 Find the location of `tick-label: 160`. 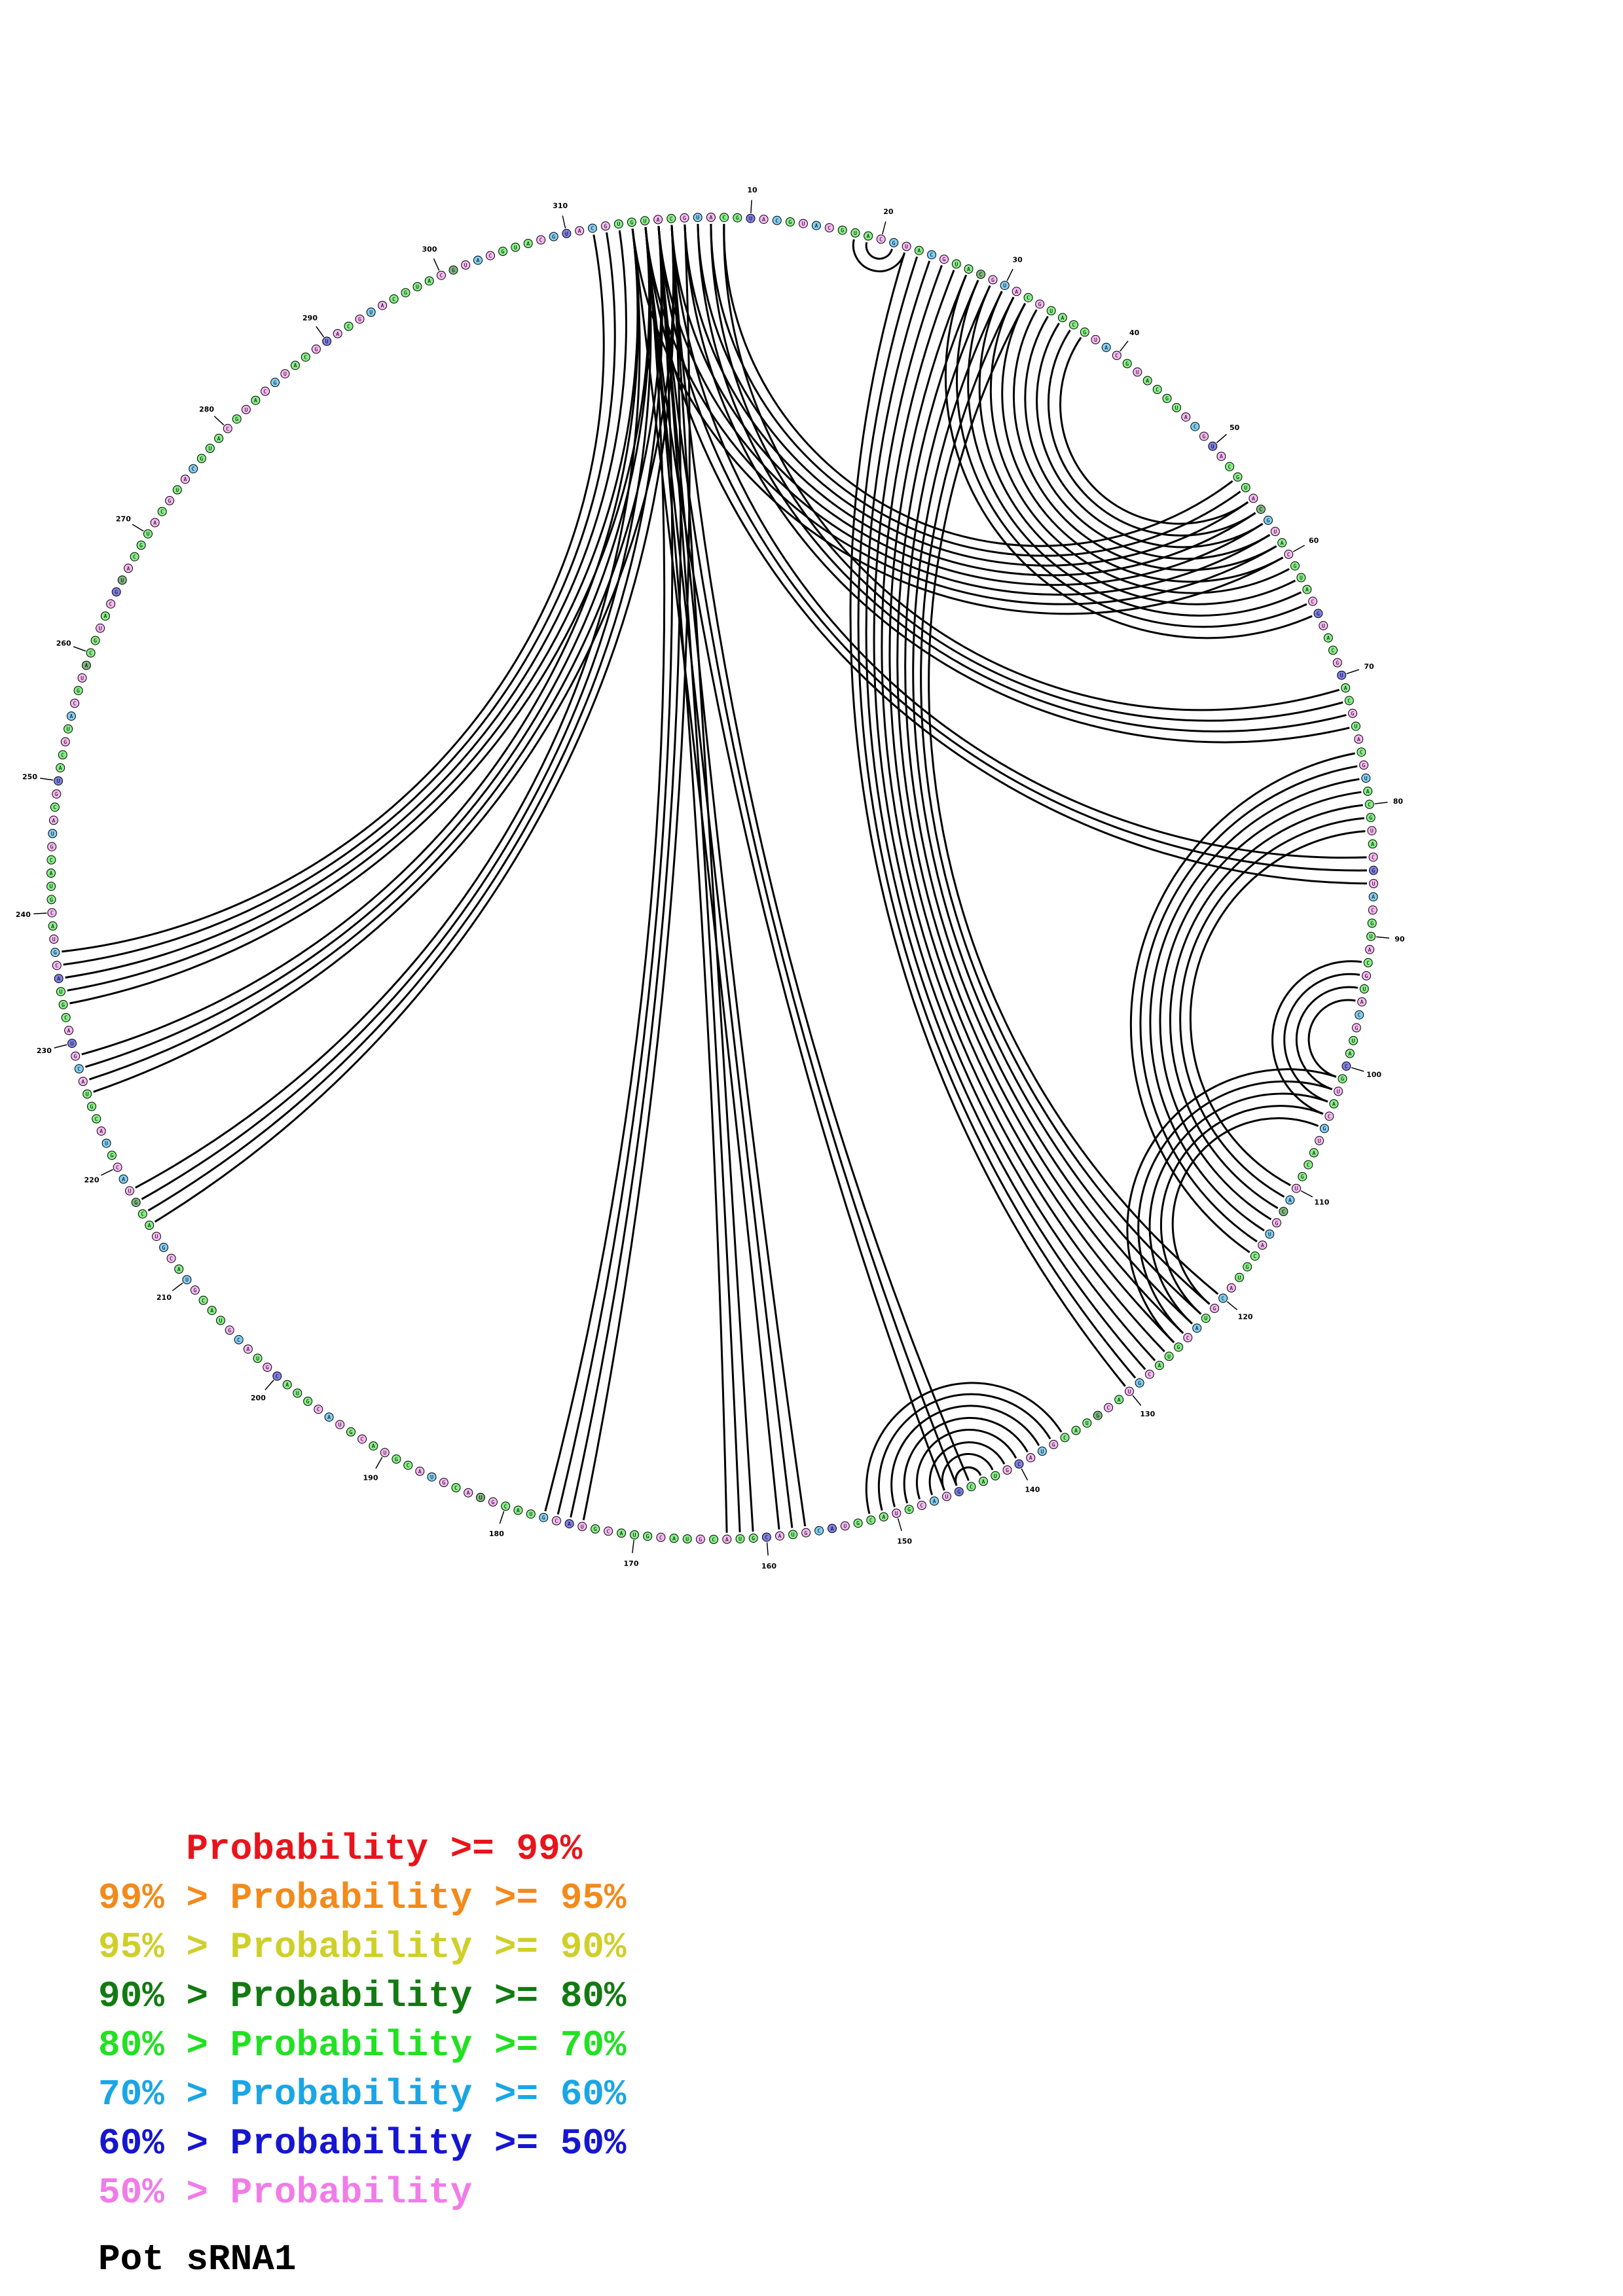

tick-label: 160 is located at coordinates (768, 1566).